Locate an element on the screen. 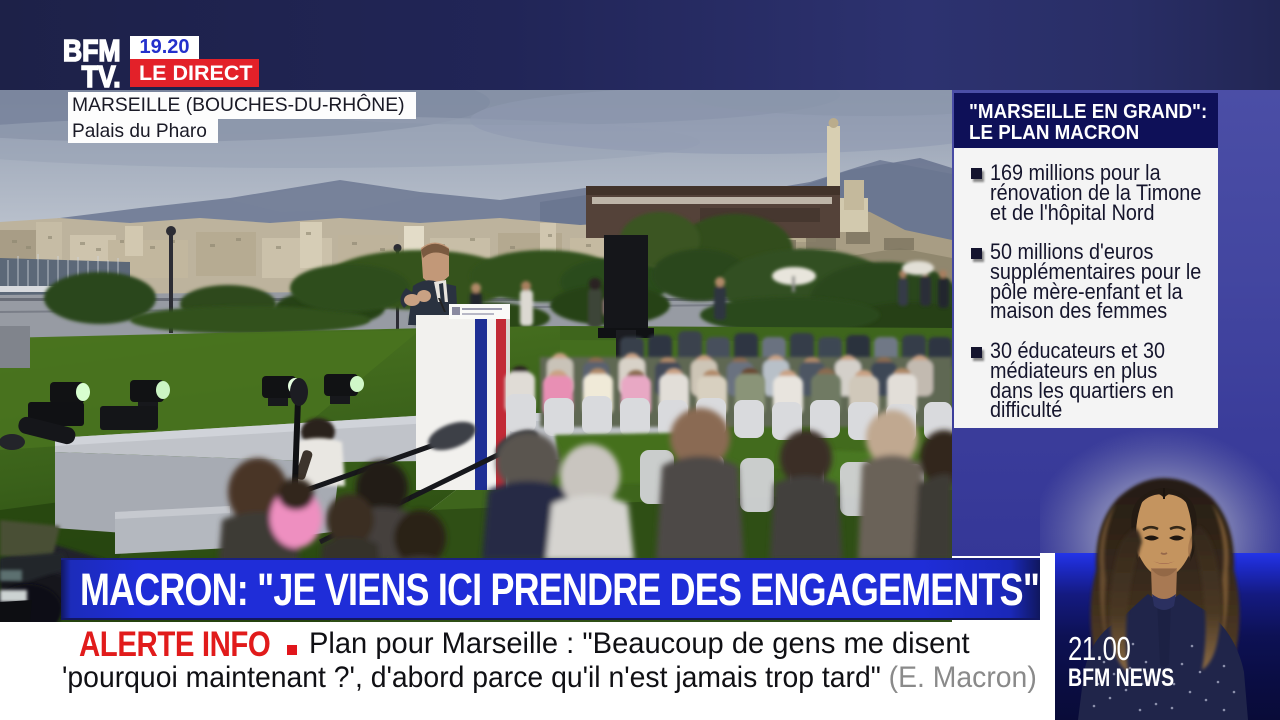 The image size is (1280, 720). svg-text: BFM is located at coordinates (92, 51).